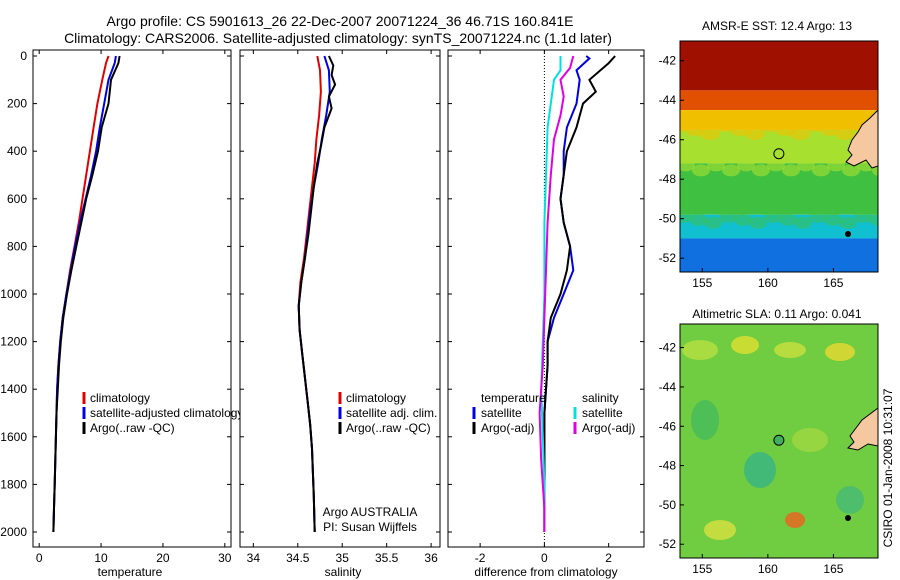 The height and width of the screenshot is (580, 900). Describe the element at coordinates (544, 558) in the screenshot. I see `x-tick-label: 0` at that location.